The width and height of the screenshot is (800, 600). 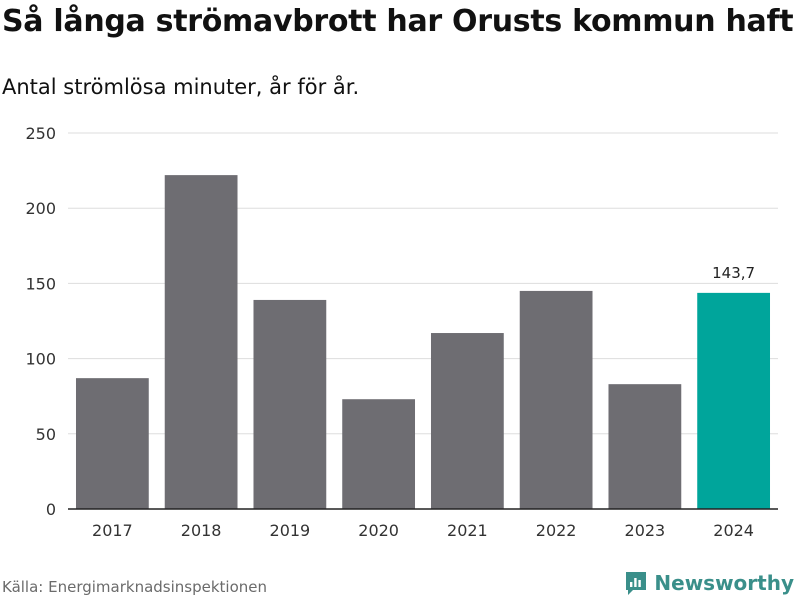 What do you see at coordinates (645, 530) in the screenshot?
I see `x-tick-label: 2023` at bounding box center [645, 530].